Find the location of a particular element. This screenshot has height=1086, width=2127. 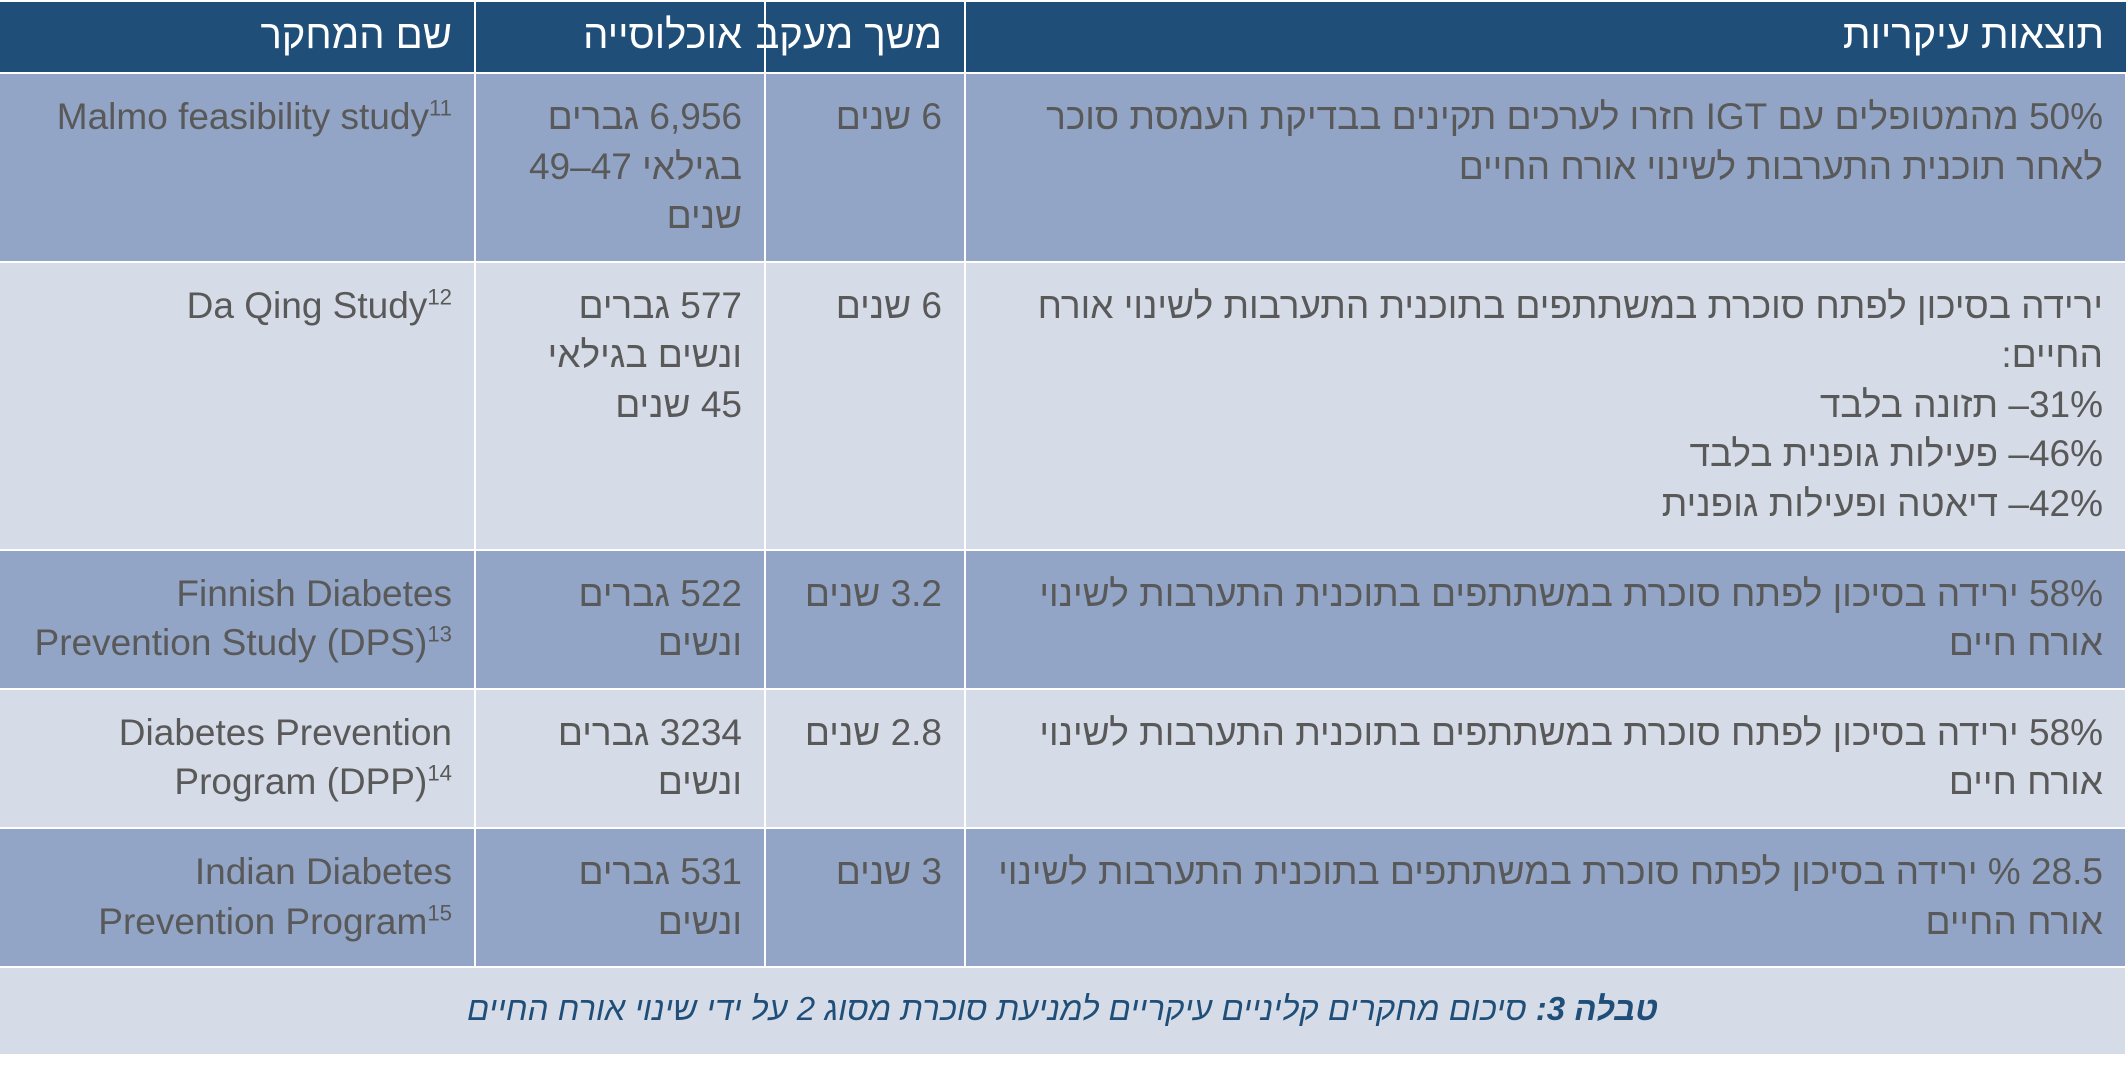

cell-population: 522 גברים ונשים is located at coordinates (620, 619).